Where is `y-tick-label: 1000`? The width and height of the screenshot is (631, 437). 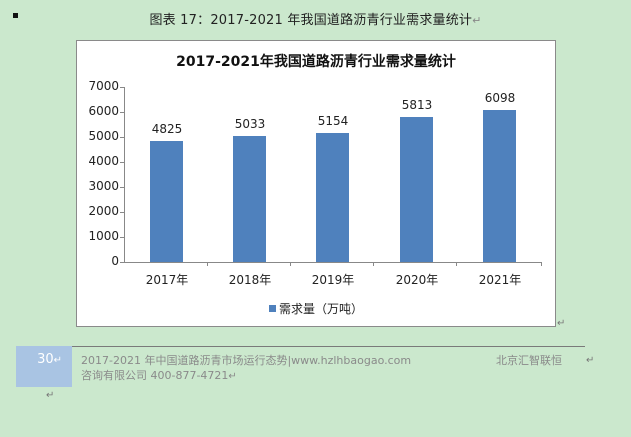 y-tick-label: 1000 is located at coordinates (103, 236).